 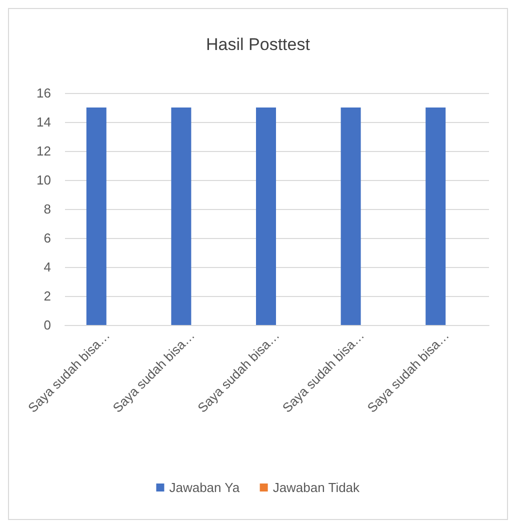 I want to click on y-tick-label: 0, so click(x=47, y=325).